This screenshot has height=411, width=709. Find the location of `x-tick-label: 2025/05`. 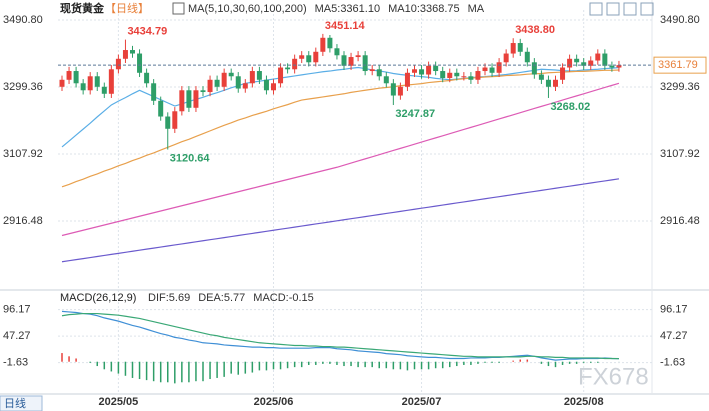

x-tick-label: 2025/05 is located at coordinates (119, 402).